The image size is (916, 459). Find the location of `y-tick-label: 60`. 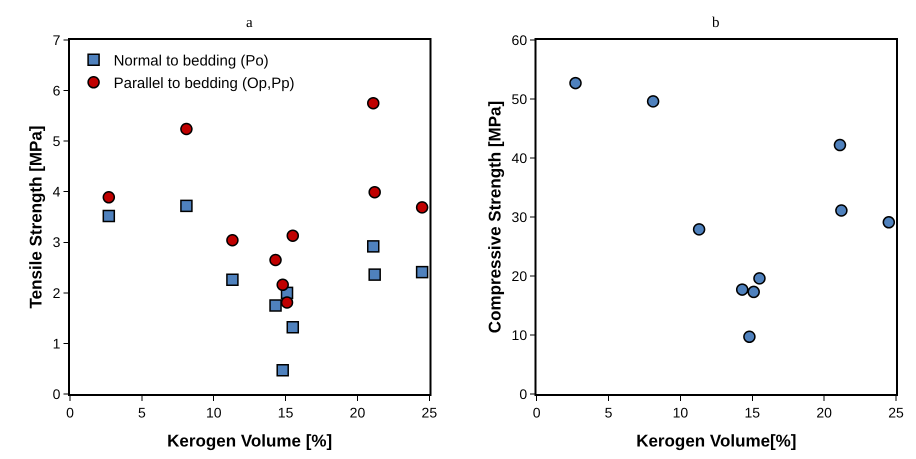

y-tick-label: 60 is located at coordinates (520, 40).